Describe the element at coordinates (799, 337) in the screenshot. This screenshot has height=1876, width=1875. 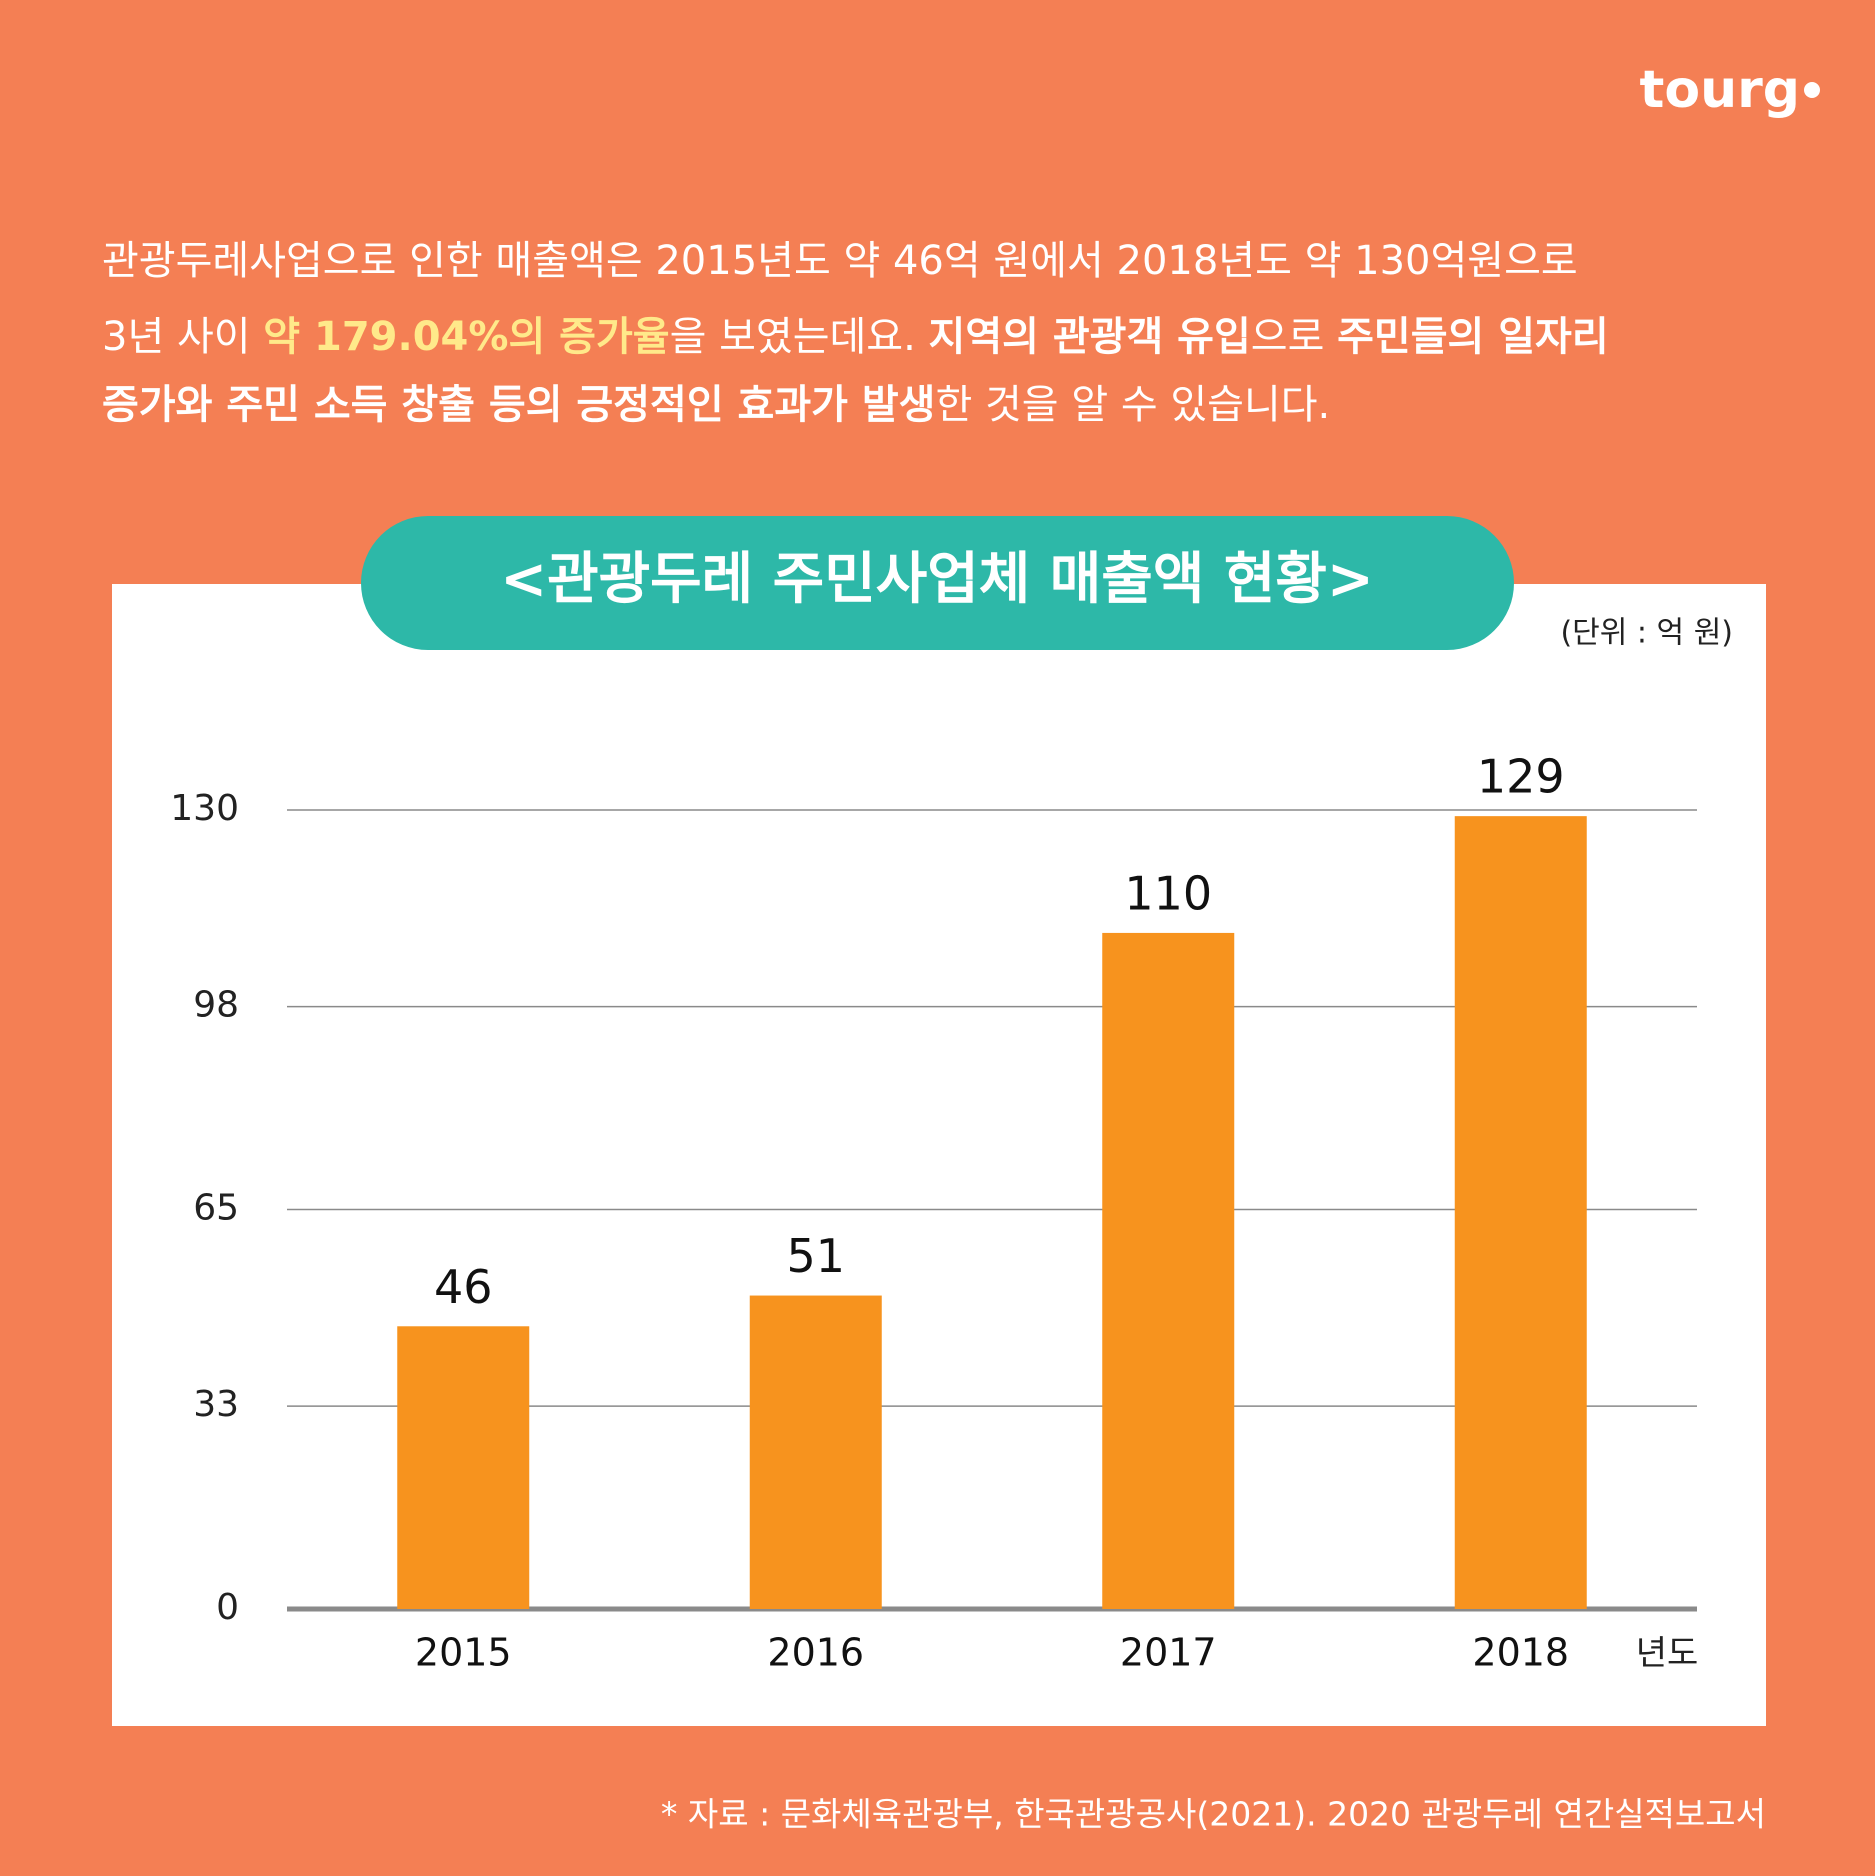
I see `intro-run: 을 보였는데요.` at that location.